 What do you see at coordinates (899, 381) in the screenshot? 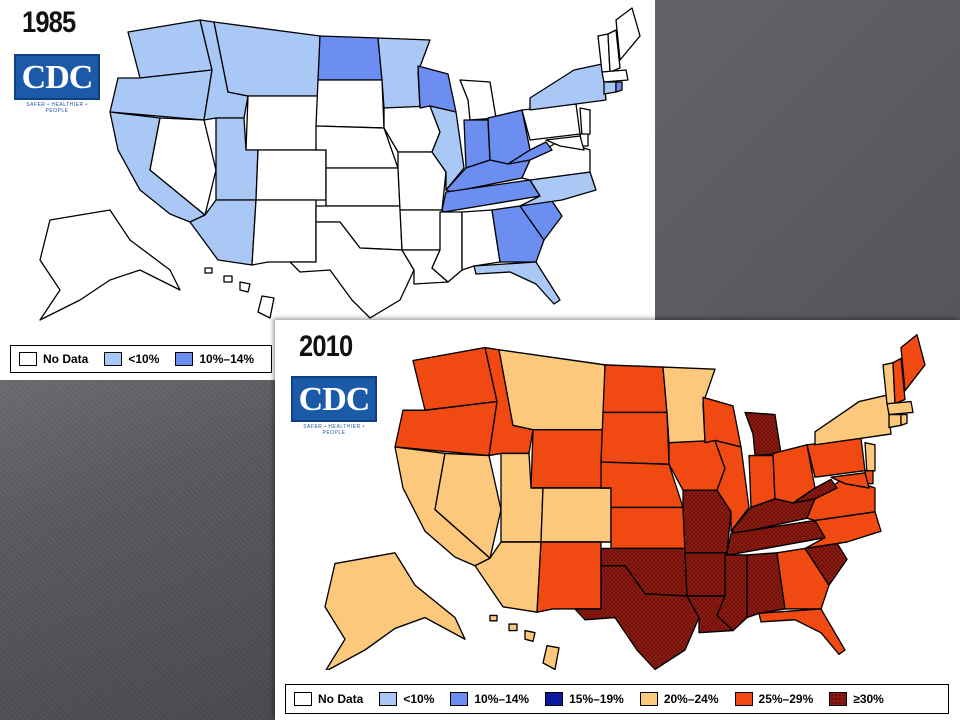
I see `state-nh` at bounding box center [899, 381].